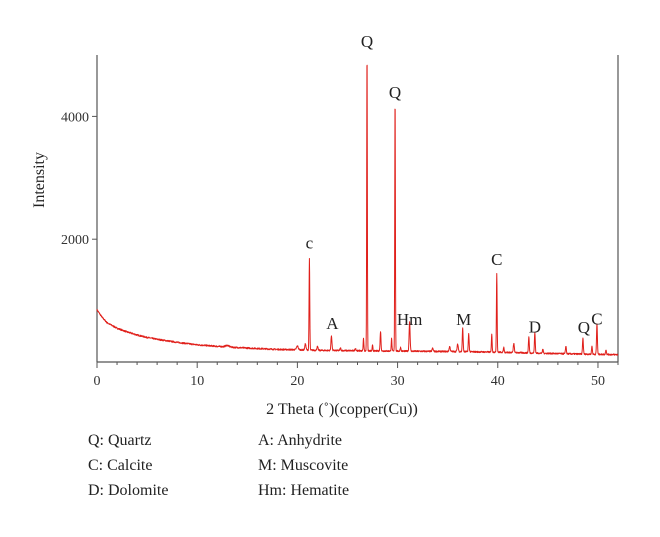 This screenshot has height=537, width=660. I want to click on legend-item-muscovite: M: Muscovite, so click(303, 465).